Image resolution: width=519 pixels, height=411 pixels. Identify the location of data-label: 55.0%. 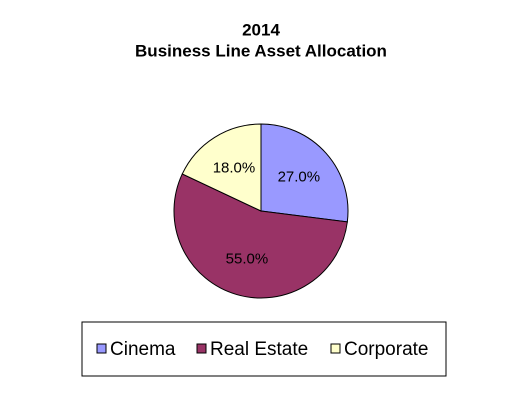
(247, 258).